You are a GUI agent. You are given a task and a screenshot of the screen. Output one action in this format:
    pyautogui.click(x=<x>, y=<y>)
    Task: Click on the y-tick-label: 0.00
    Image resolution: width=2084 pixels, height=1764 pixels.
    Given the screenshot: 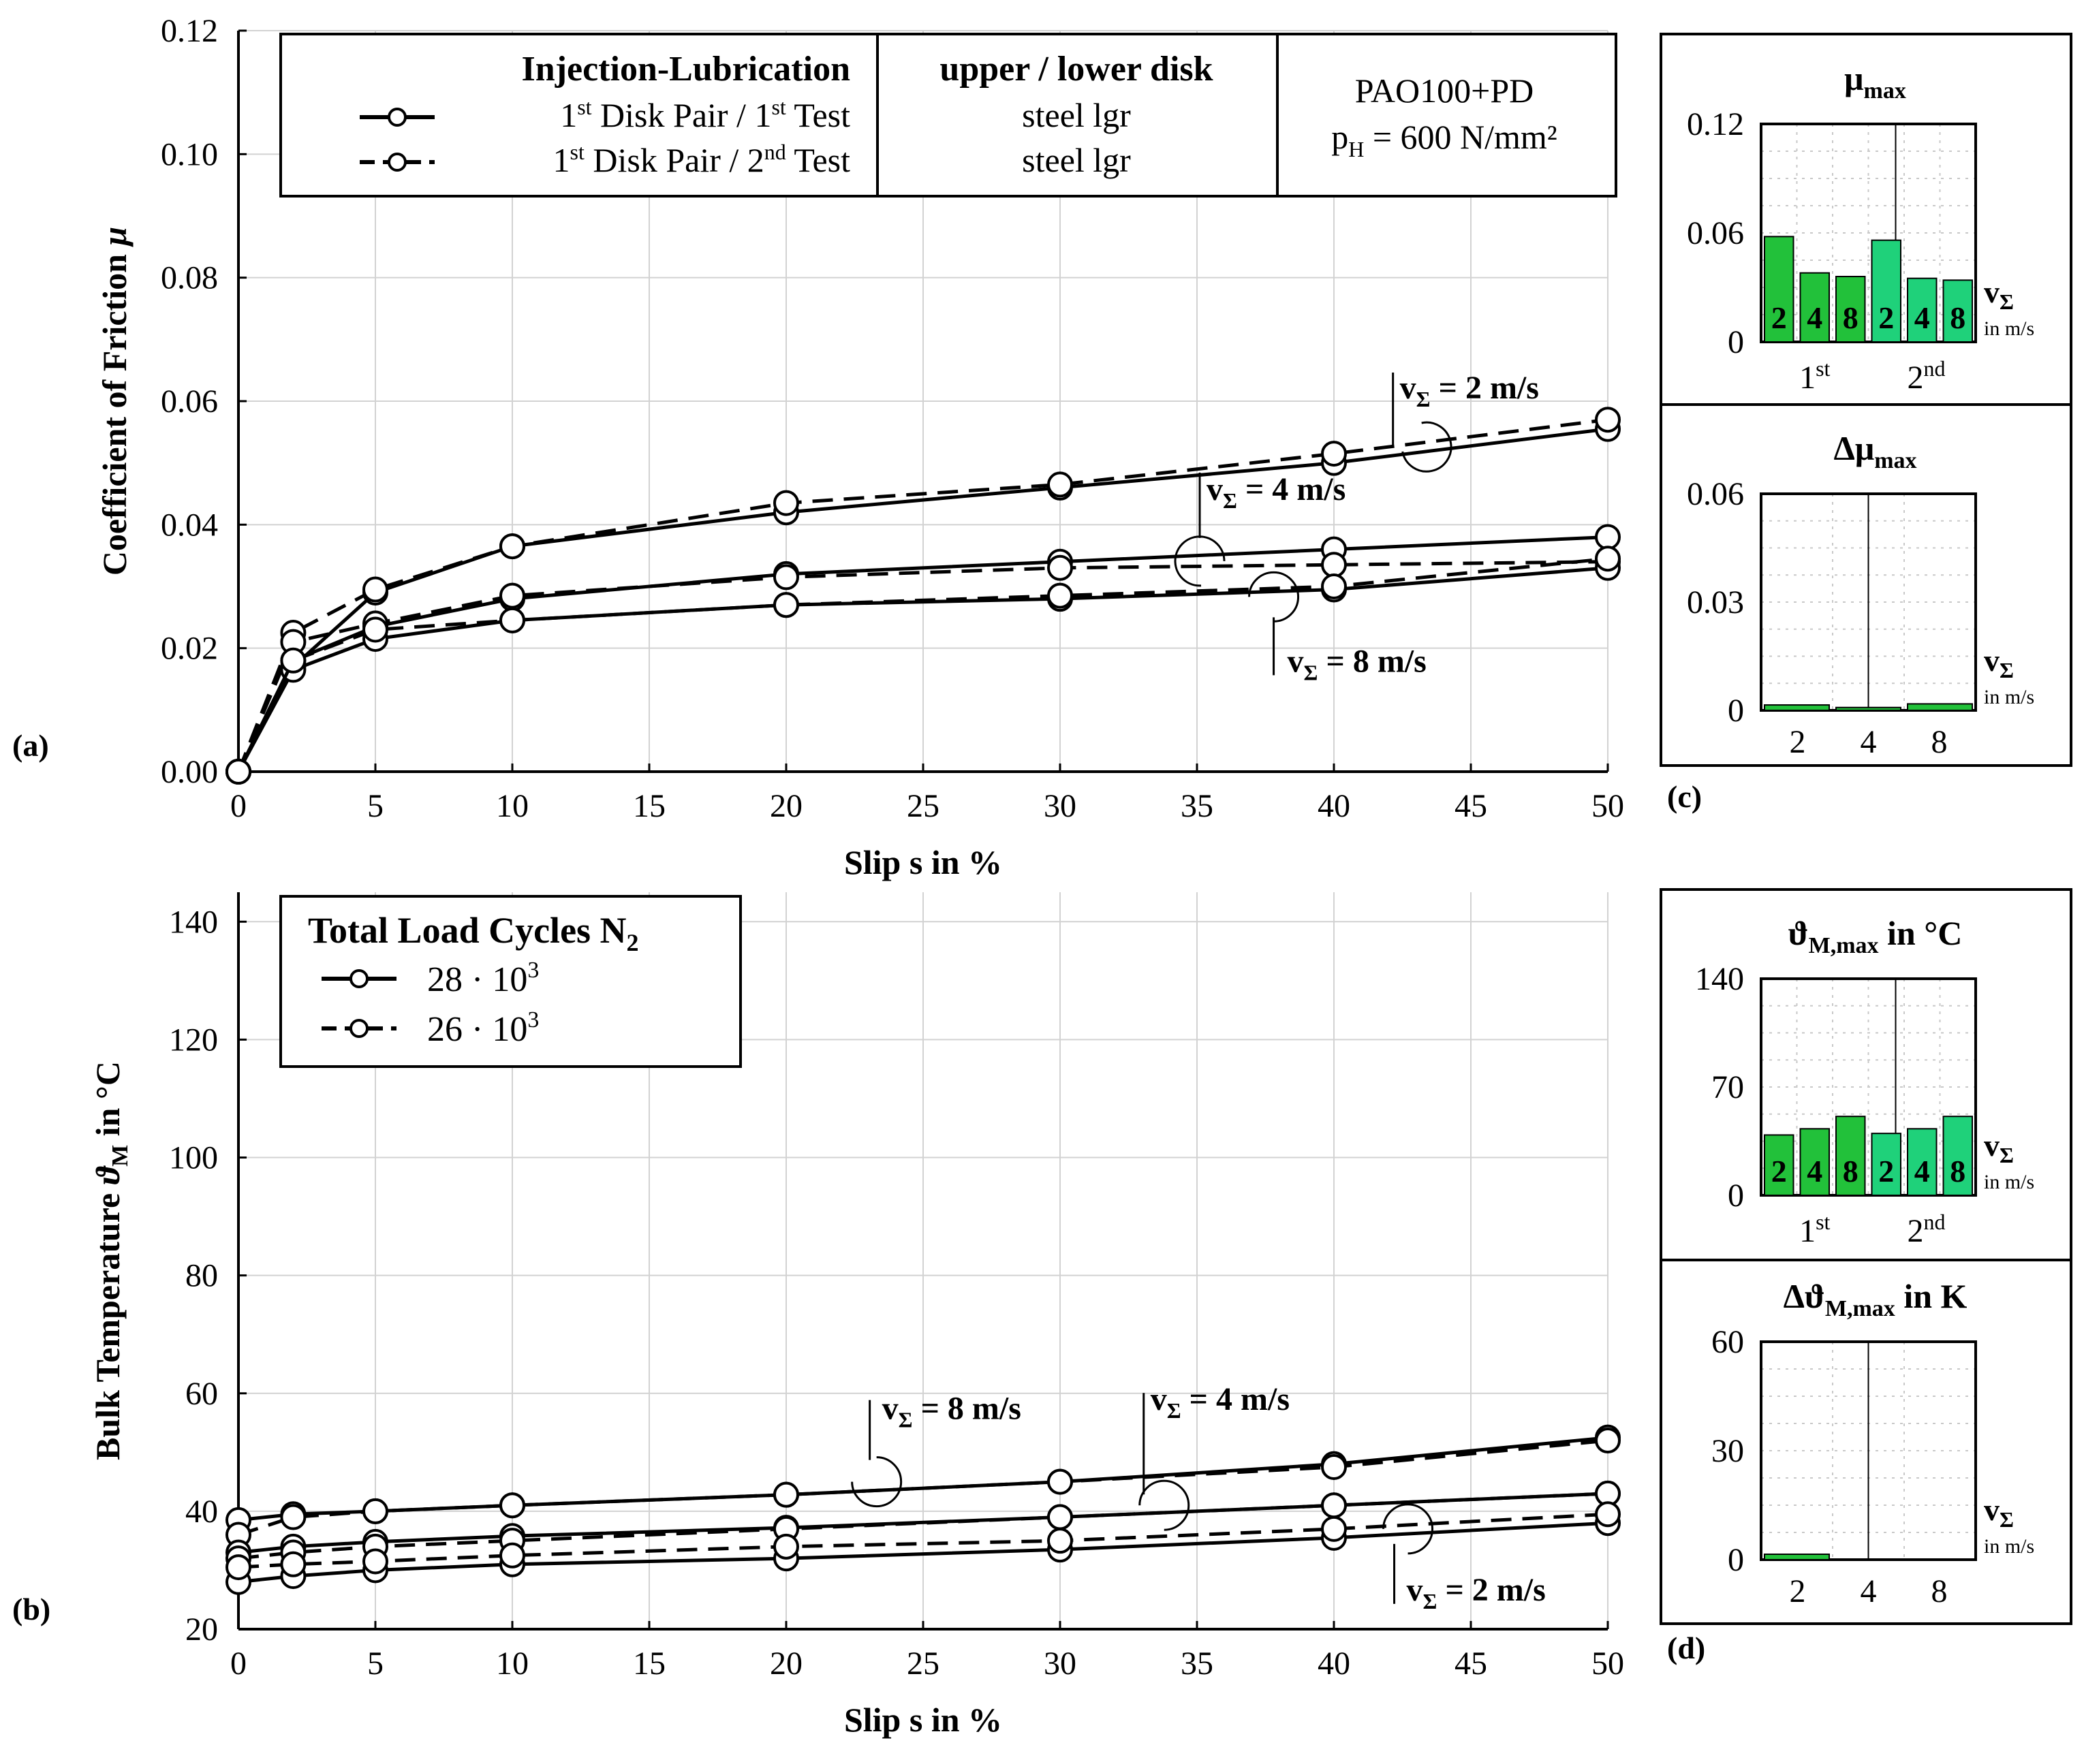 What is the action you would take?
    pyautogui.click(x=189, y=772)
    